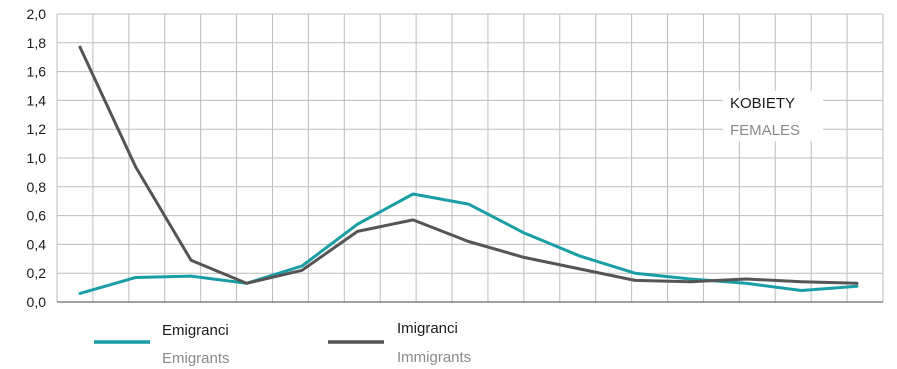 The image size is (897, 369). What do you see at coordinates (37, 72) in the screenshot?
I see `y-tick-label: 1,6` at bounding box center [37, 72].